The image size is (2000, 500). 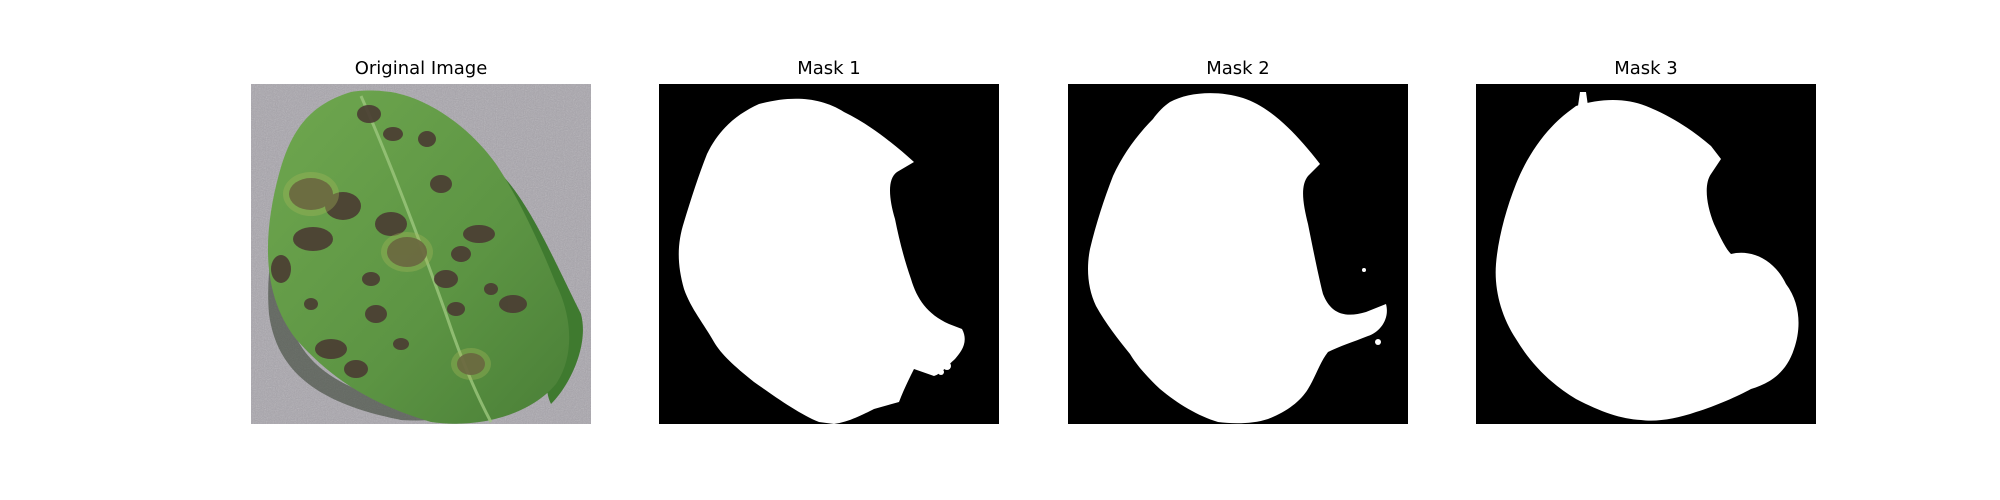 What do you see at coordinates (421, 254) in the screenshot?
I see `original-leaf-photo` at bounding box center [421, 254].